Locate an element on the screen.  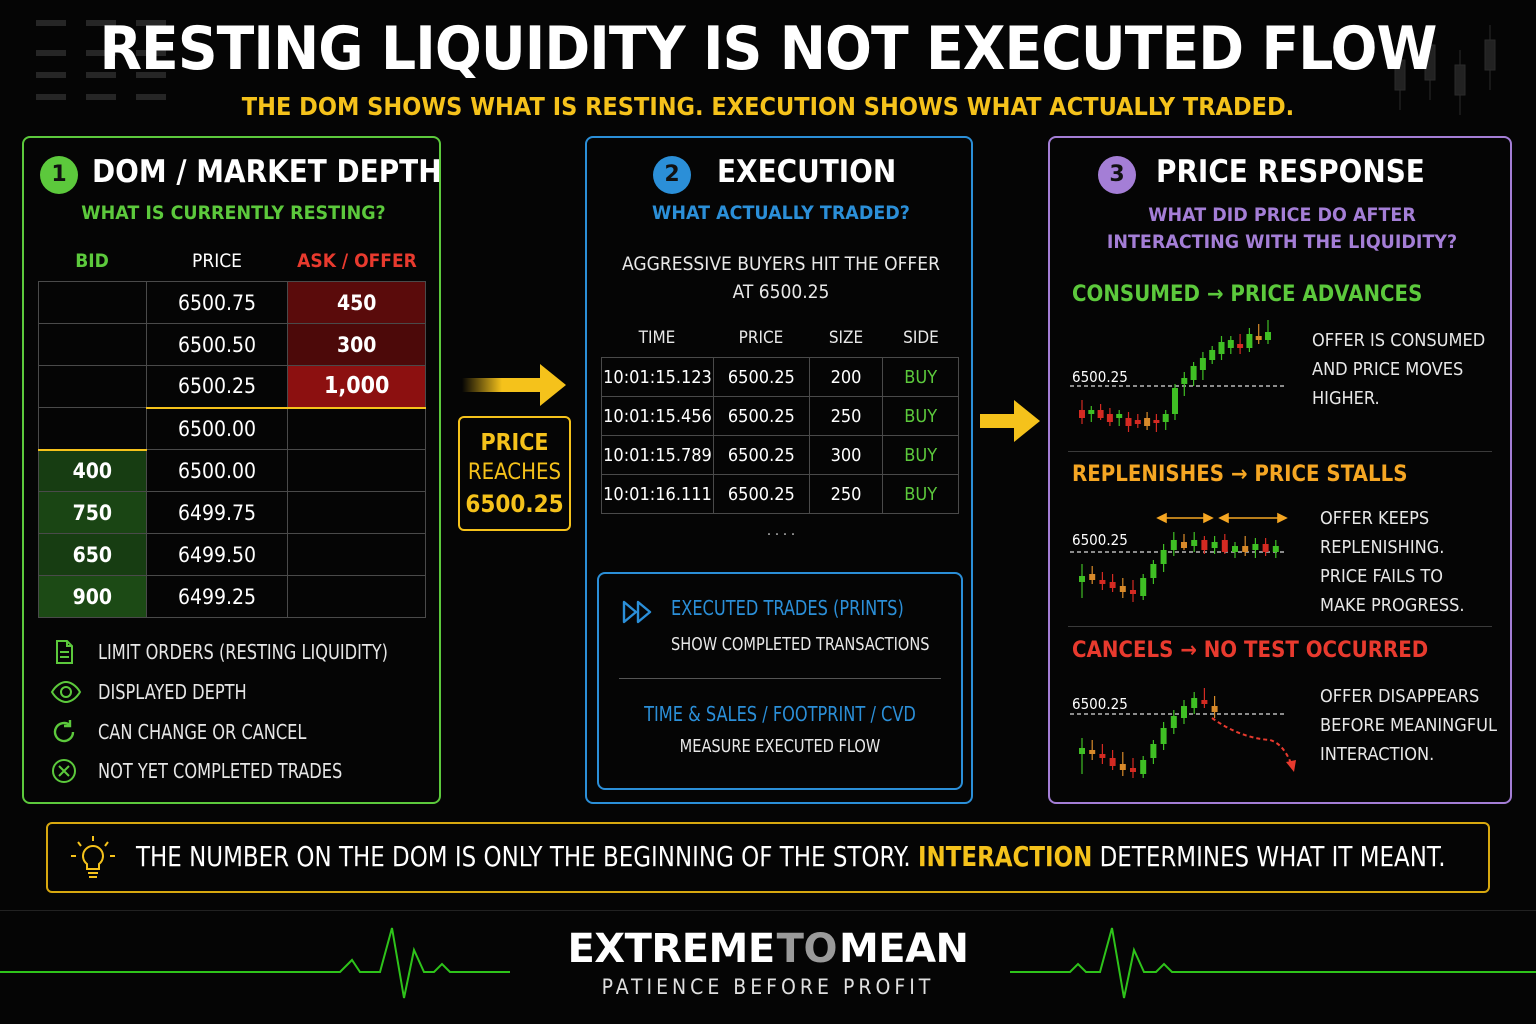
dom-panel-question: WHAT IS CURRENTLY RESTING? is located at coordinates (233, 213).